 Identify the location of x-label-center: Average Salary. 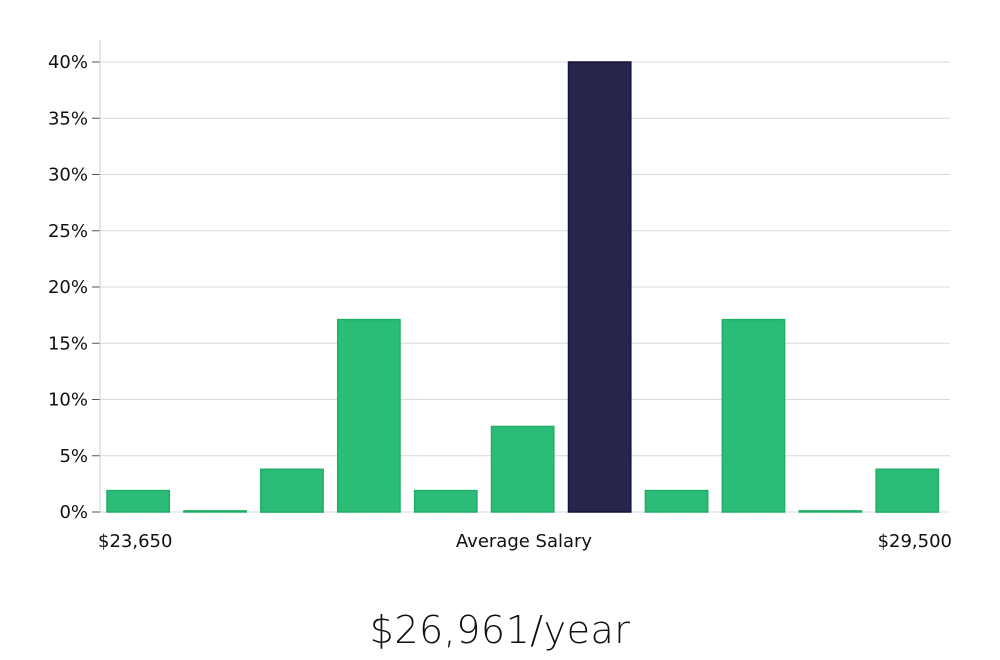
(524, 541).